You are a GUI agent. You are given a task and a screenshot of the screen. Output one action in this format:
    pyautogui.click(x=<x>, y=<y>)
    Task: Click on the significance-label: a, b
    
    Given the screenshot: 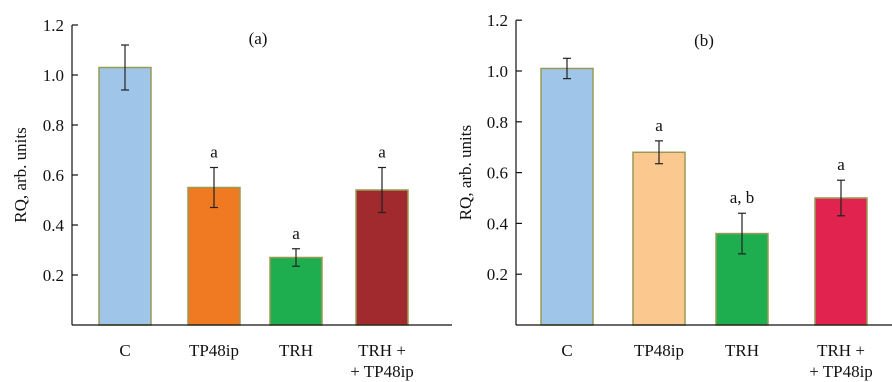 What is the action you would take?
    pyautogui.click(x=742, y=197)
    